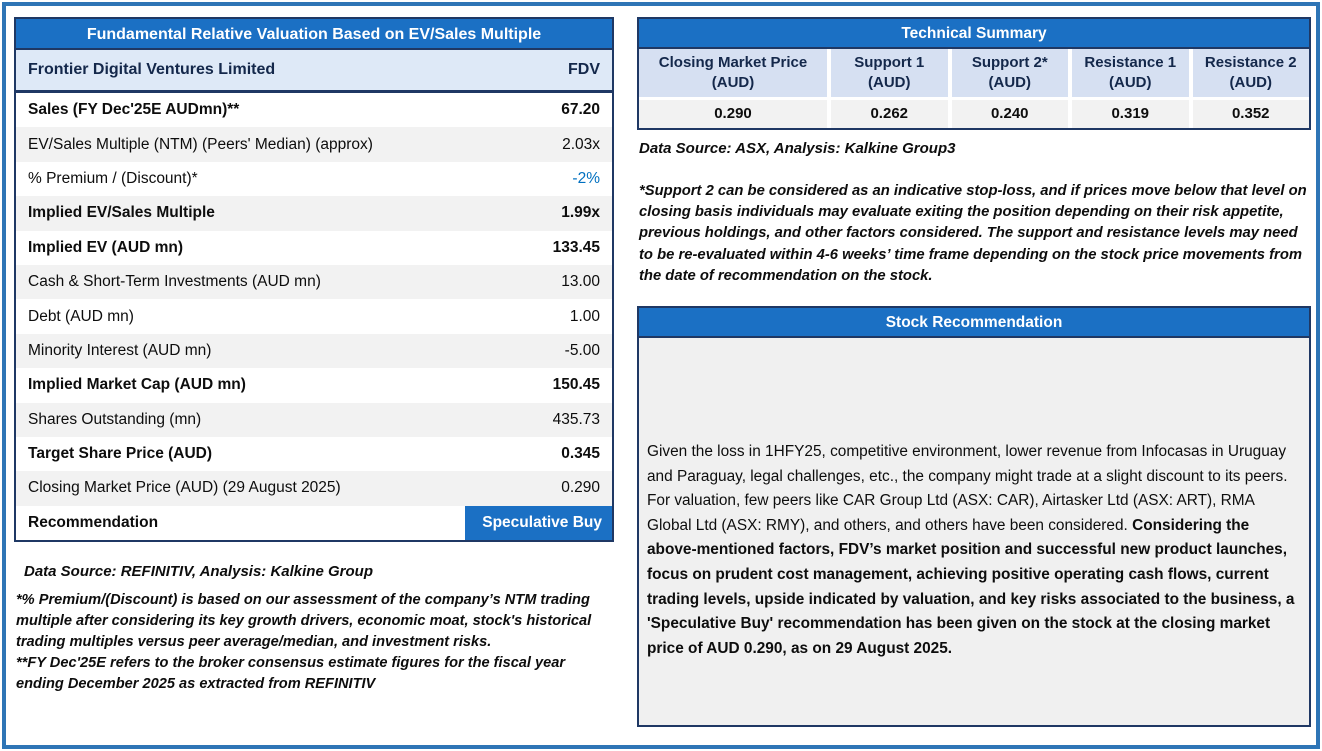  I want to click on column-header-support-1: Support 1 (AUD), so click(889, 73).